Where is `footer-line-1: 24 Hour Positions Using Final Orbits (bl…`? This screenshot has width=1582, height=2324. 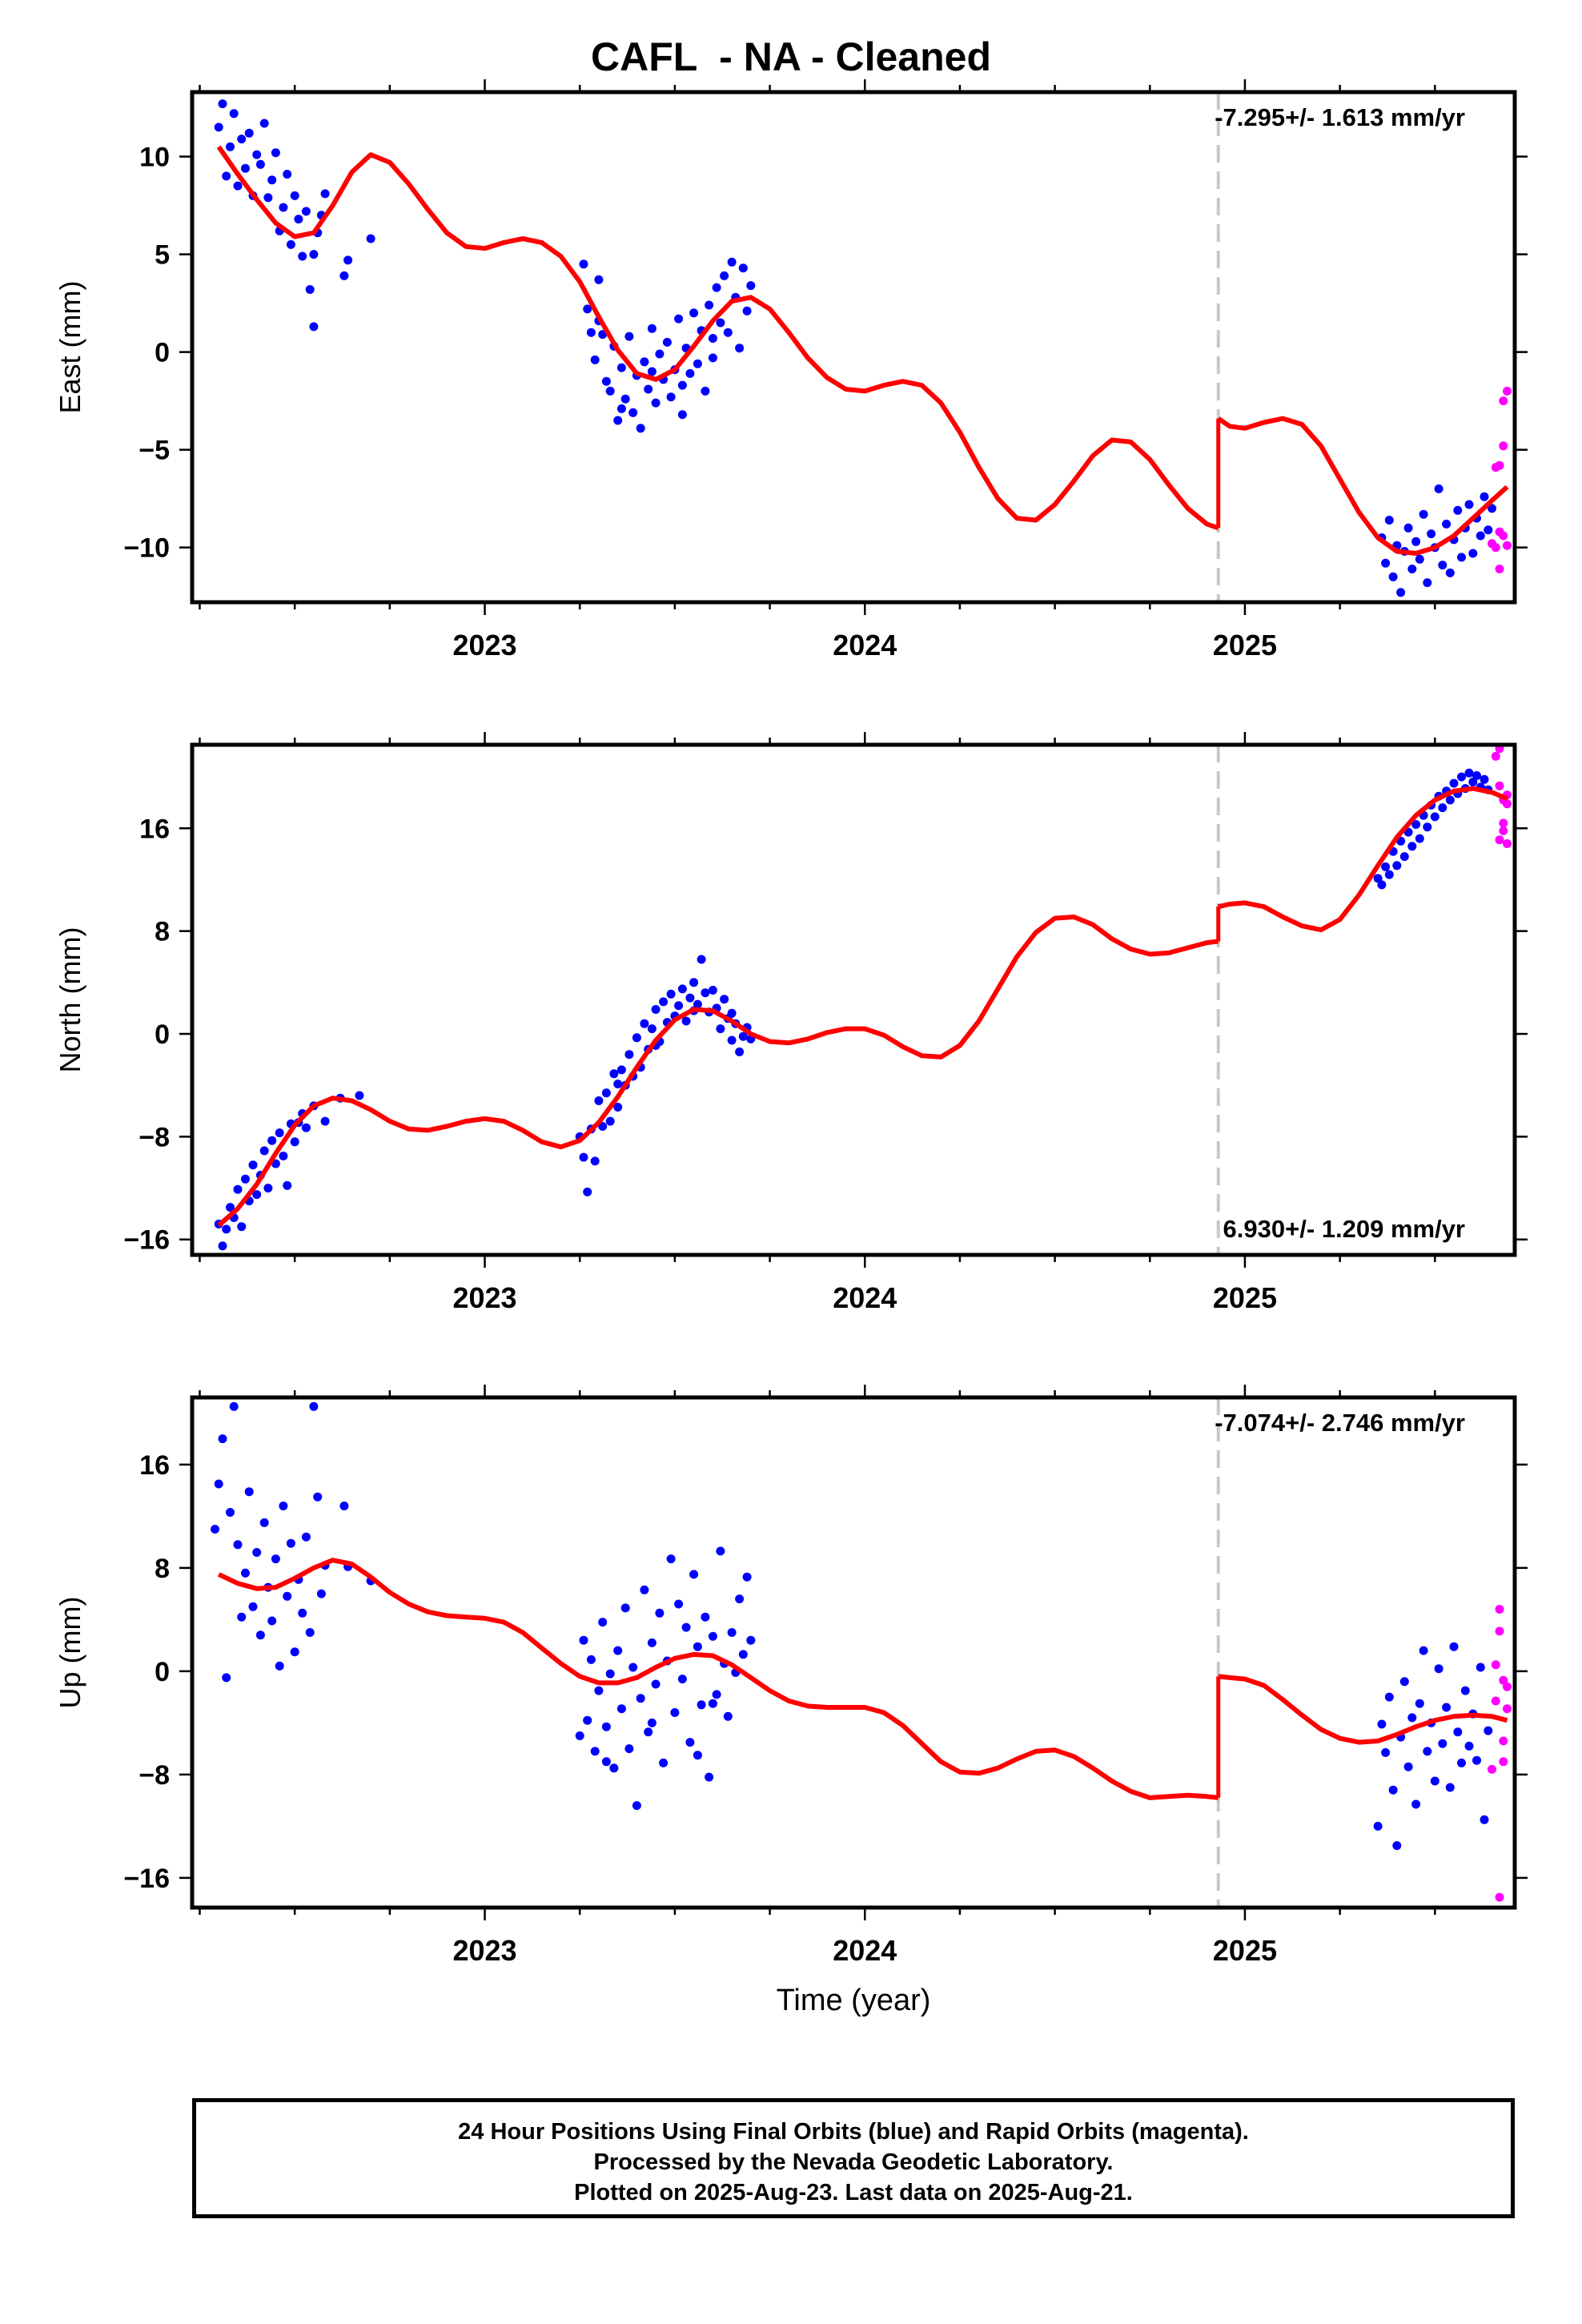 footer-line-1: 24 Hour Positions Using Final Orbits (bl… is located at coordinates (853, 2132).